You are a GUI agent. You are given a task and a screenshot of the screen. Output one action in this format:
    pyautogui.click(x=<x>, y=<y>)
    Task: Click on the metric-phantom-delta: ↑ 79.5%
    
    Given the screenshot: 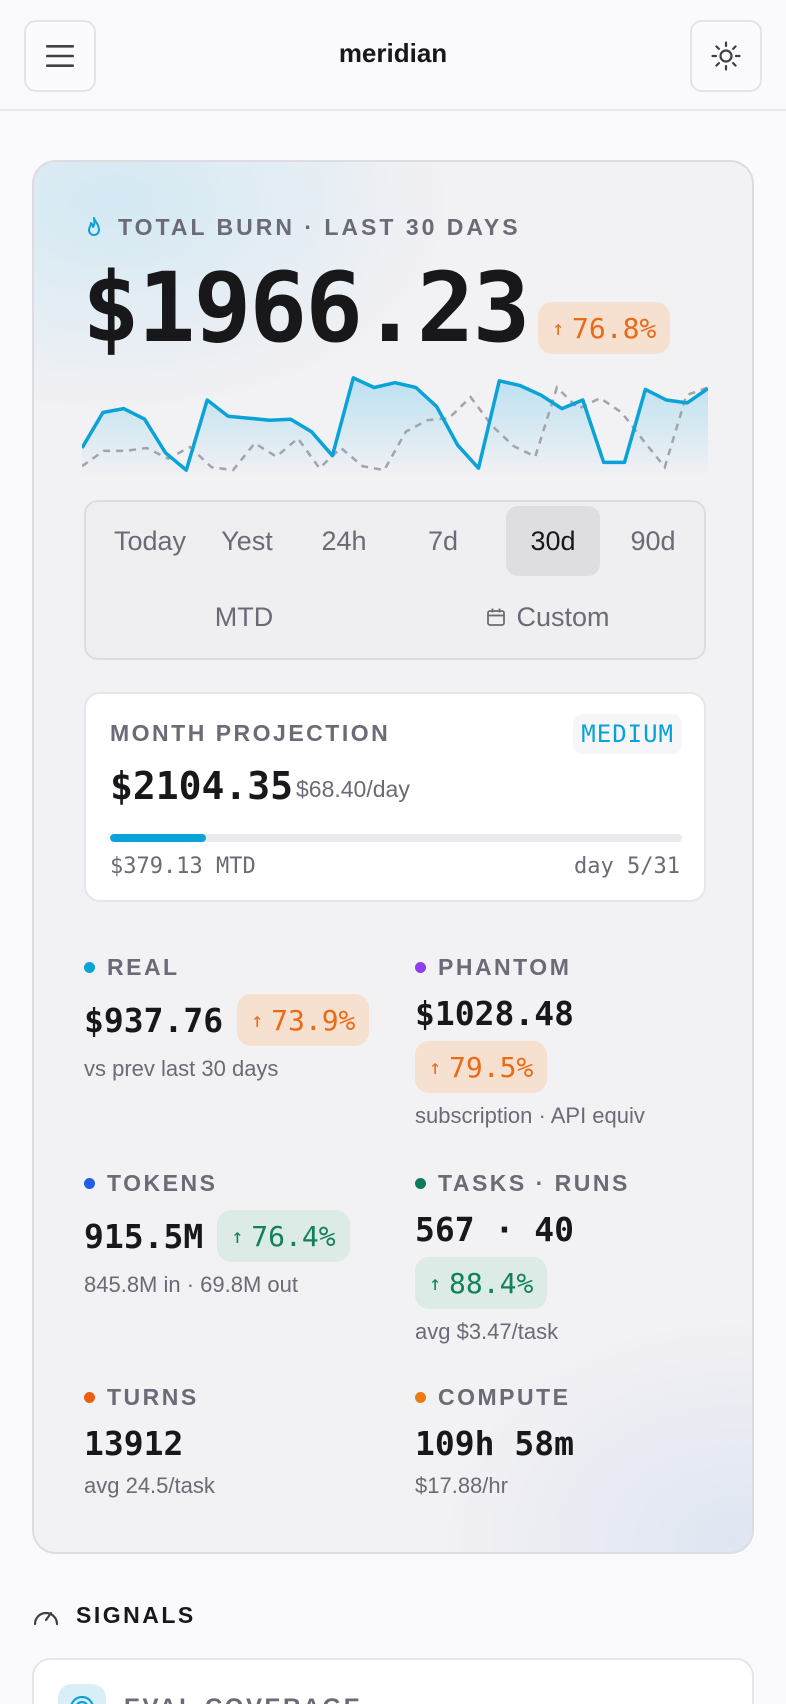 What is the action you would take?
    pyautogui.click(x=481, y=1067)
    